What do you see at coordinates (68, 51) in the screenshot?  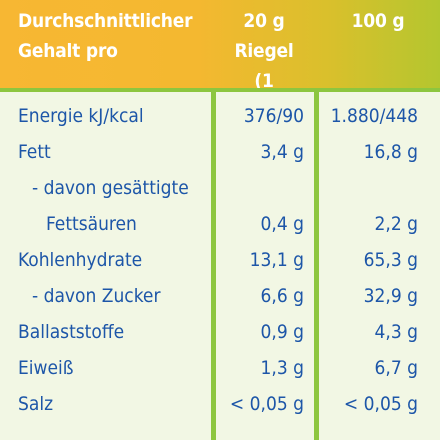 I see `header-label-line2: Gehalt pro` at bounding box center [68, 51].